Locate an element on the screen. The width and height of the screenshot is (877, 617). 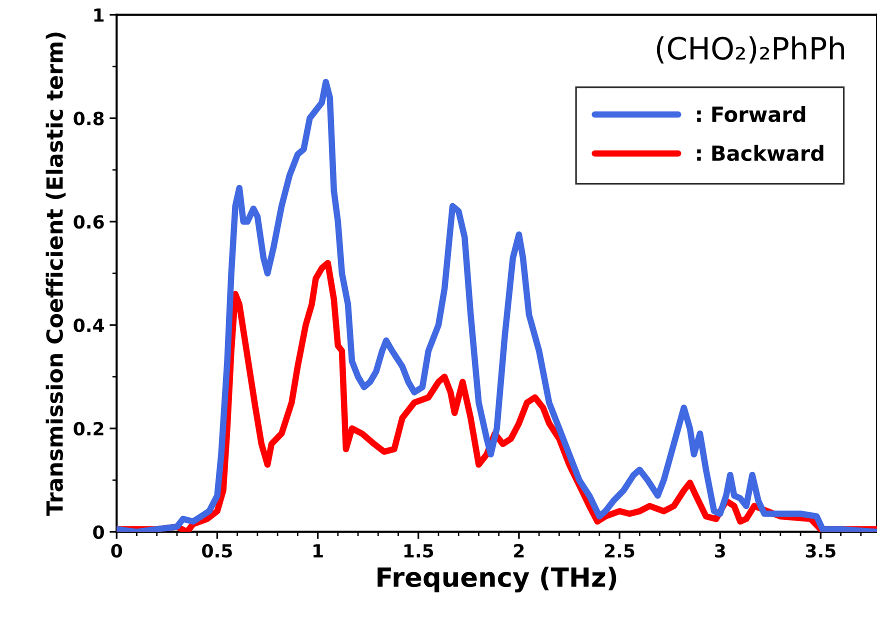
x-tick-label: 1 is located at coordinates (318, 551).